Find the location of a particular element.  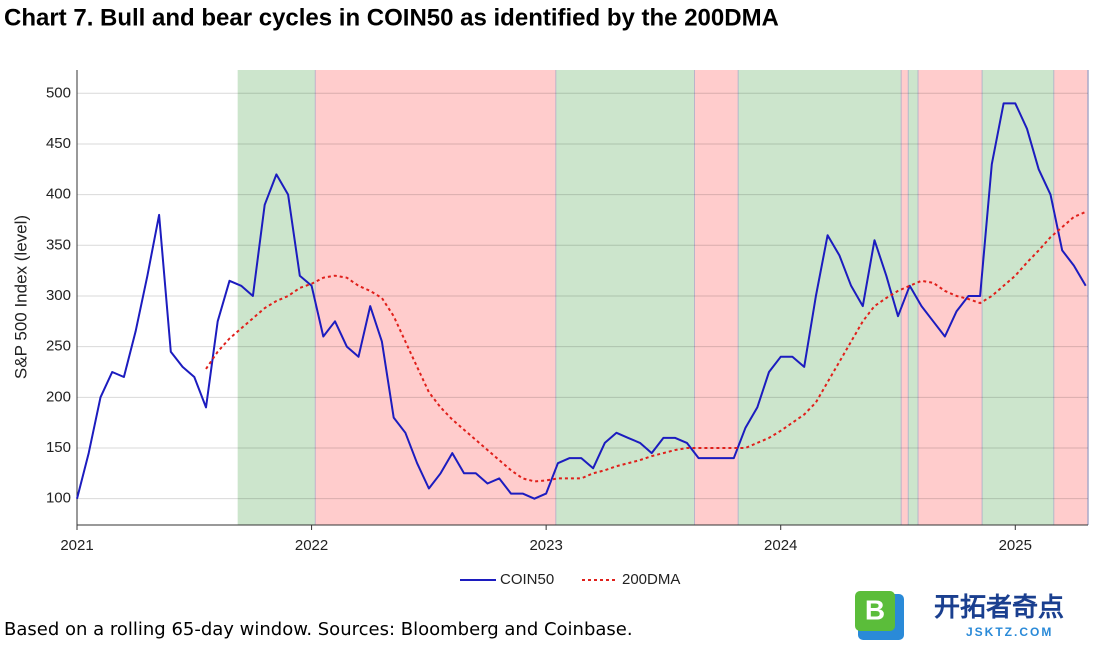

y-tick-label: 100 is located at coordinates (58, 498).